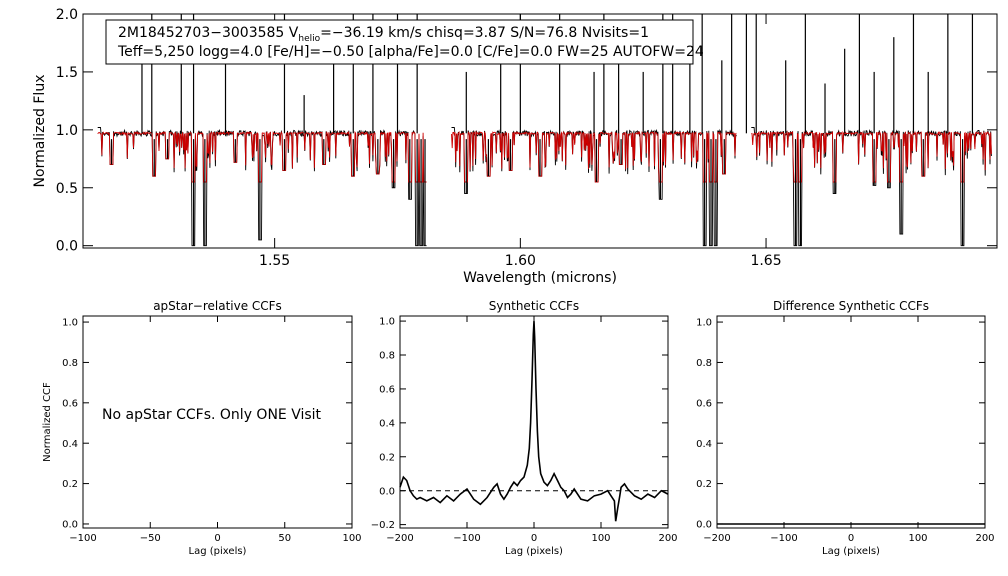 Image resolution: width=1008 pixels, height=576 pixels. What do you see at coordinates (917, 538) in the screenshot?
I see `difference-x-tick-label: 100` at bounding box center [917, 538].